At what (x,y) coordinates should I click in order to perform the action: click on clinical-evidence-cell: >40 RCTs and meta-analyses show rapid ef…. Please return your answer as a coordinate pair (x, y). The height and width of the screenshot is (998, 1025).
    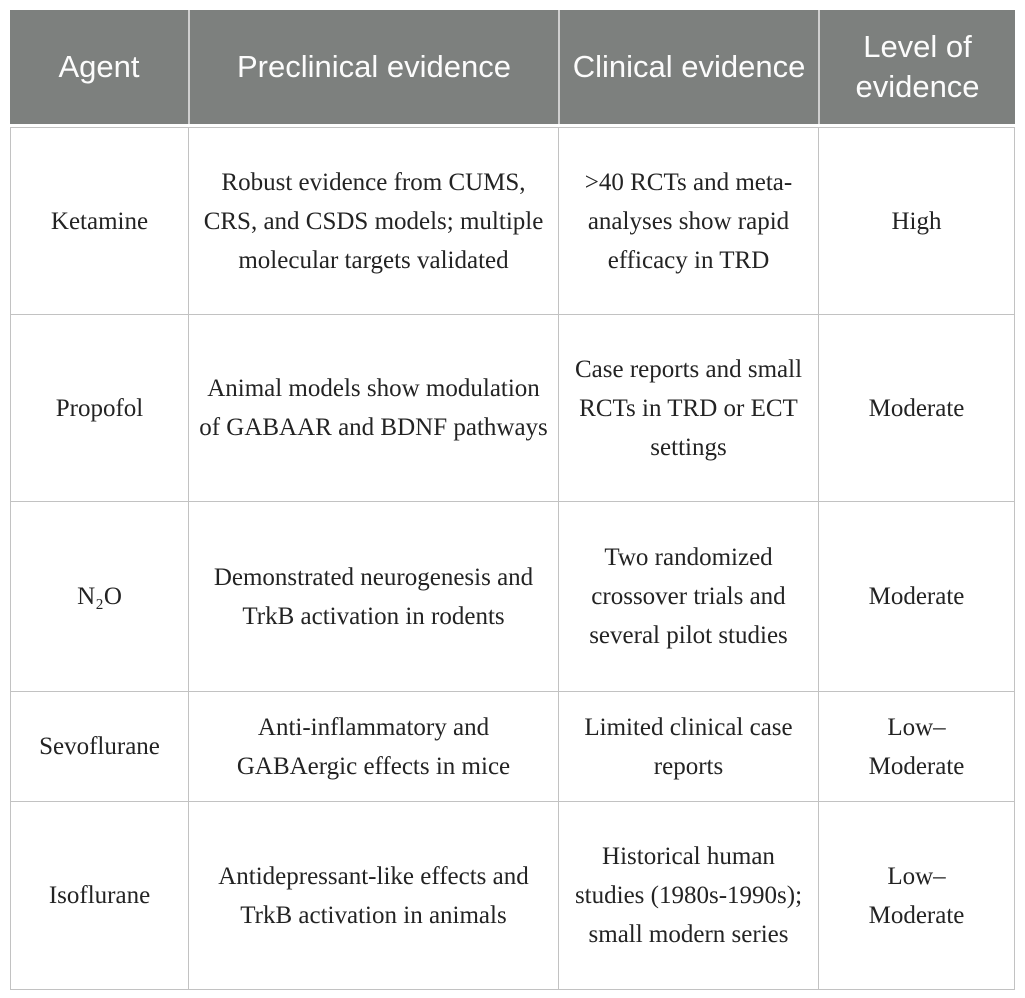
    Looking at the image, I should click on (688, 221).